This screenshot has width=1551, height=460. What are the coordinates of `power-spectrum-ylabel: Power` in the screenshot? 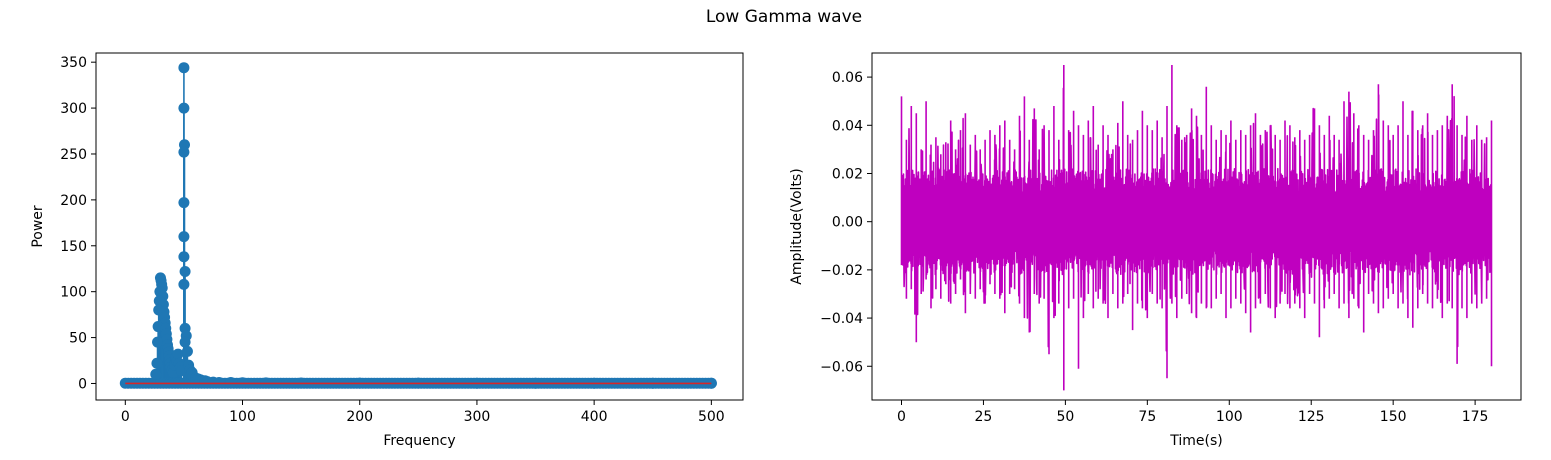 It's located at (38, 226).